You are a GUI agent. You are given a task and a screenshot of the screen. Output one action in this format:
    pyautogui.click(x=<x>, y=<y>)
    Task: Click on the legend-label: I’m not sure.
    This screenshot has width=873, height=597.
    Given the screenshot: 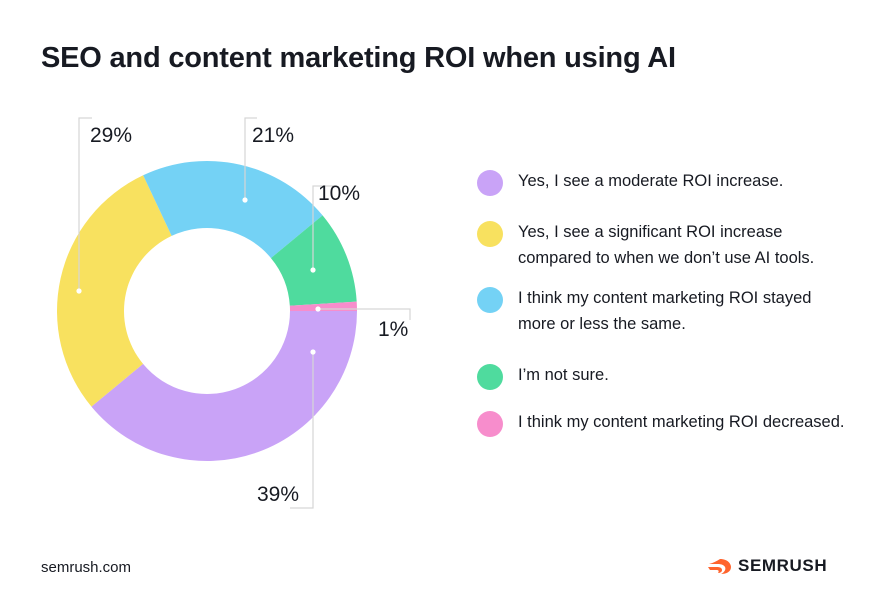 What is the action you would take?
    pyautogui.click(x=563, y=375)
    